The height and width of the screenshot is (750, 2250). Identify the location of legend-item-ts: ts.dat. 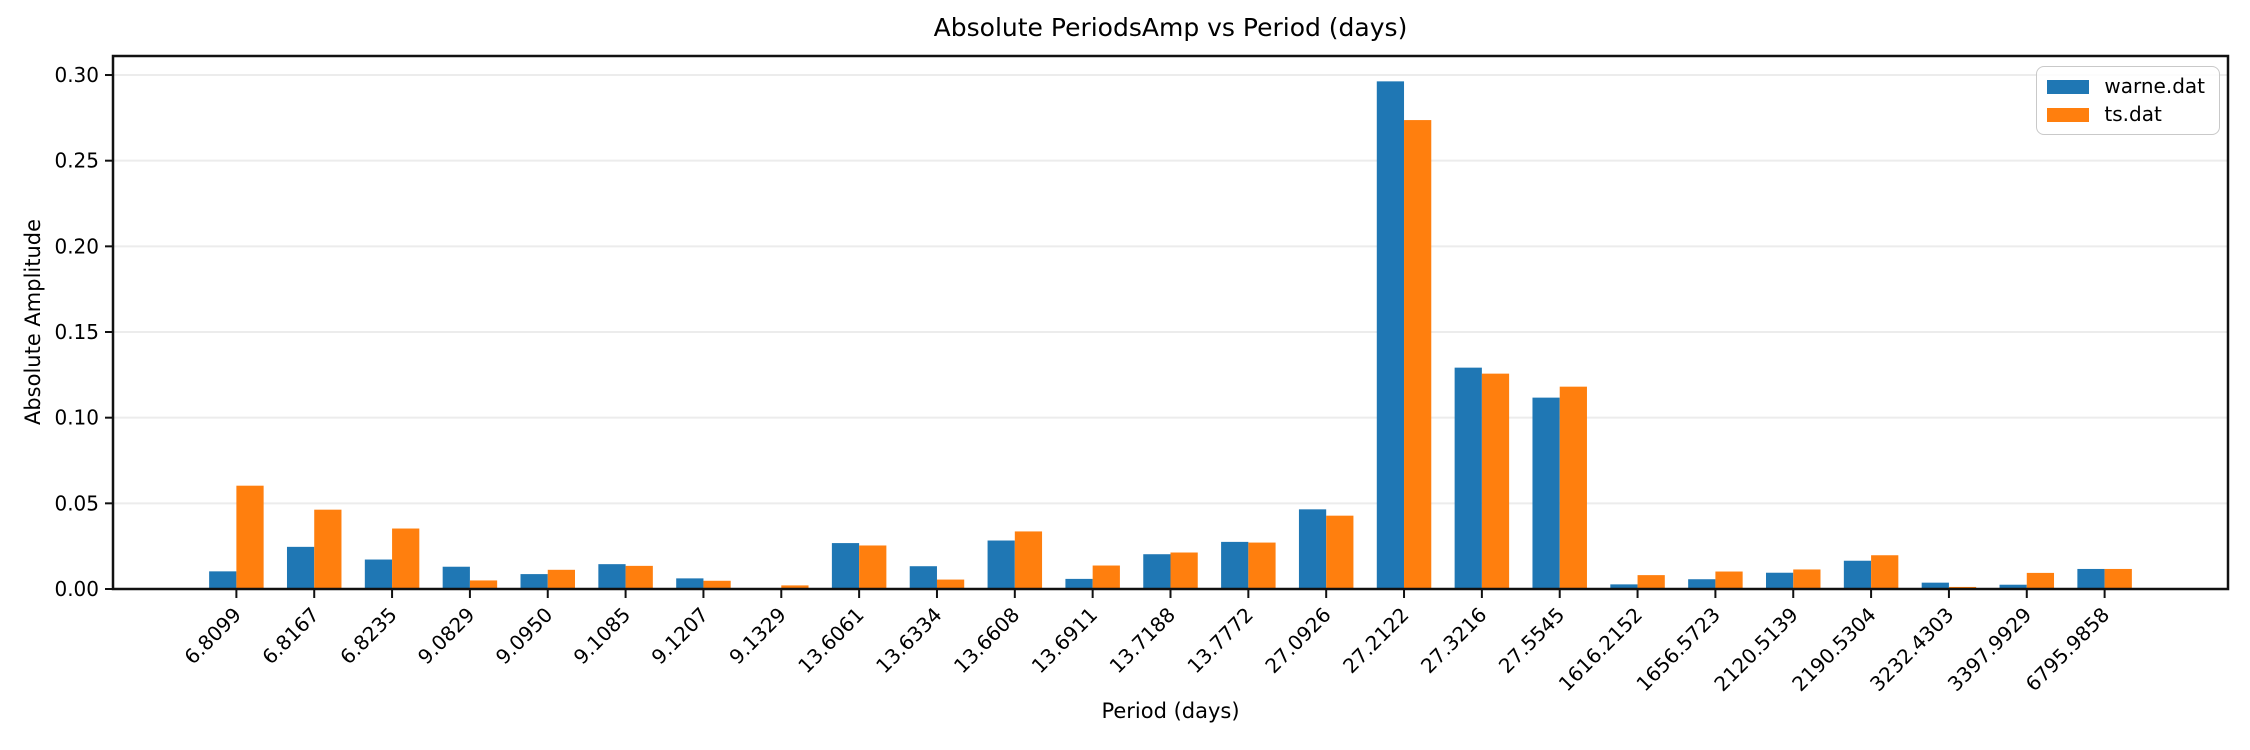
(2126, 114).